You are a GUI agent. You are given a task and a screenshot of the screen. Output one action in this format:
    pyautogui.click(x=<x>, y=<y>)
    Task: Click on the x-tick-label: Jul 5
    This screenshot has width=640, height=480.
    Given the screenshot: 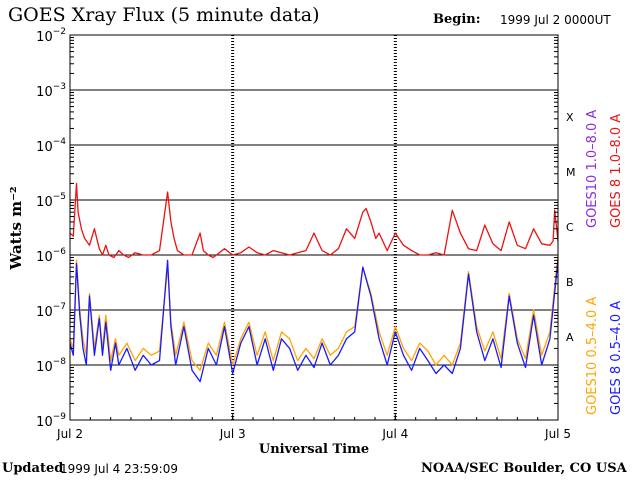 What is the action you would take?
    pyautogui.click(x=557, y=434)
    